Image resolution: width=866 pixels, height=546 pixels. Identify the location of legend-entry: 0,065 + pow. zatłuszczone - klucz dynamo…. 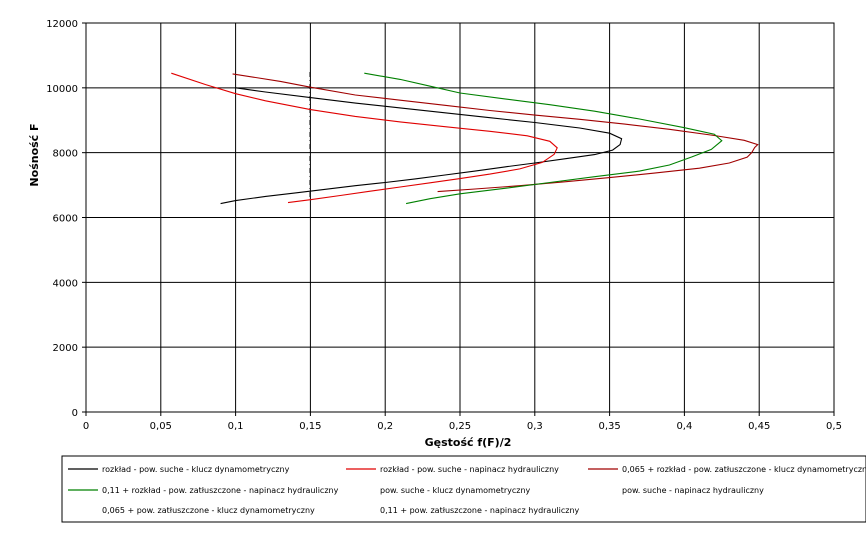
(208, 510).